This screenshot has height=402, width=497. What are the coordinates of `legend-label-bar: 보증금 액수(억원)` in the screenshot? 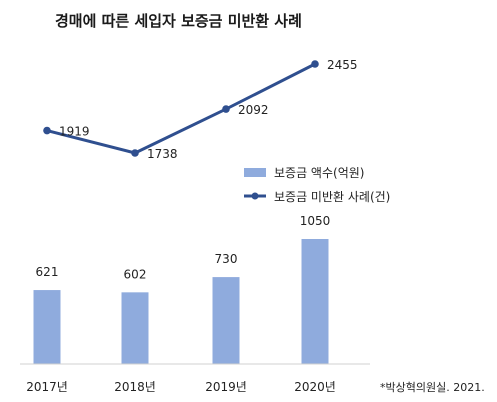 It's located at (319, 173).